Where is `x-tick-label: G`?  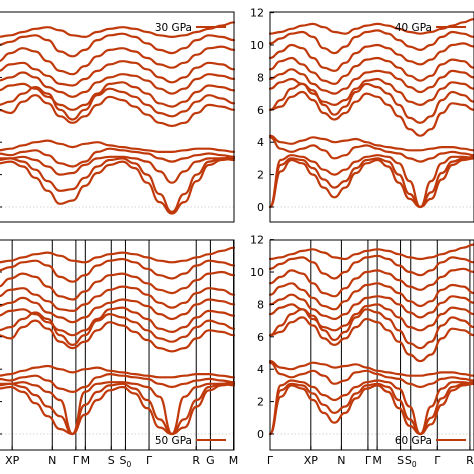
x-tick-label: G is located at coordinates (210, 460).